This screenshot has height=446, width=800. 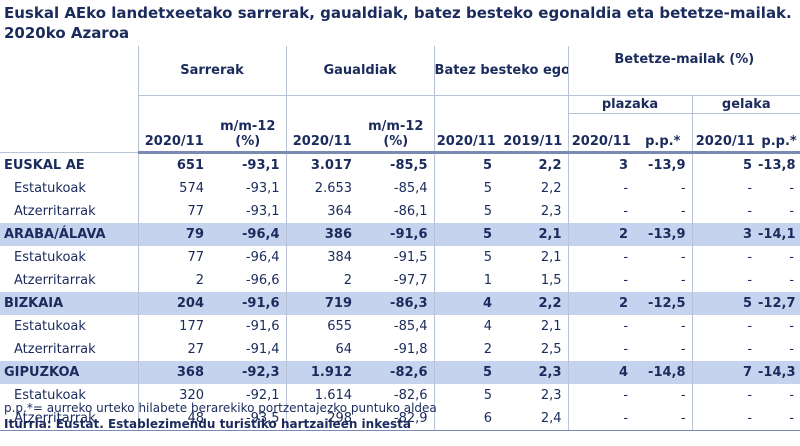 I want to click on table-row: Estatukoak 574 -93,1 2.653 -85,4 5 2,2- - - -, so click(x=400, y=188).